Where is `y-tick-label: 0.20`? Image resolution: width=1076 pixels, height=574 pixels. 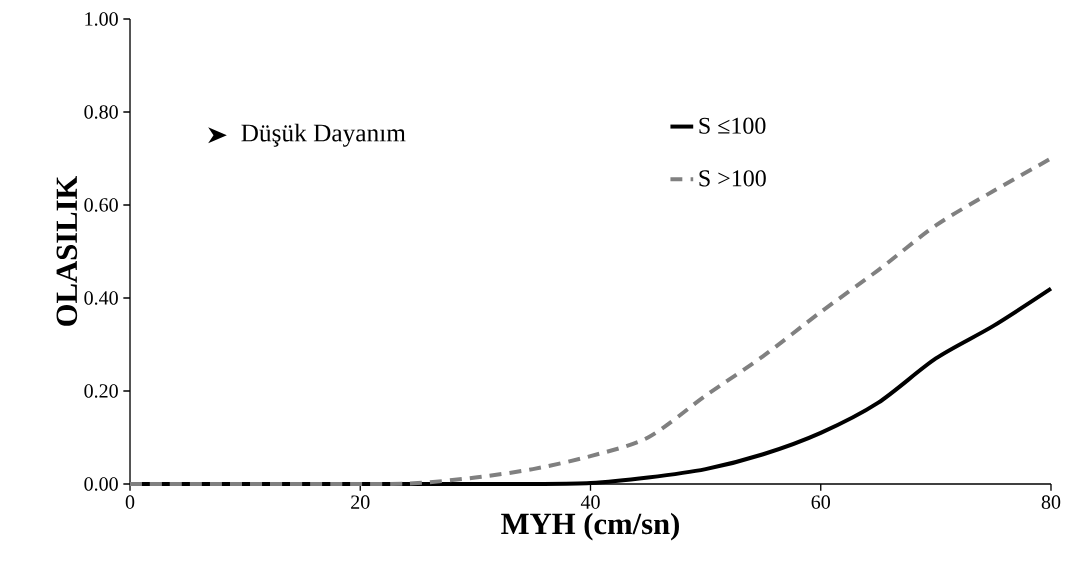
y-tick-label: 0.20 is located at coordinates (101, 391).